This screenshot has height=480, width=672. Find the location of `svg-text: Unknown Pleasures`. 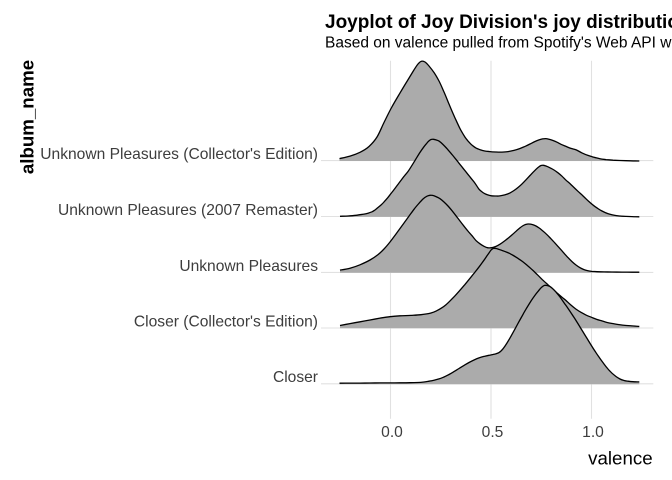

svg-text: Unknown Pleasures is located at coordinates (248, 266).